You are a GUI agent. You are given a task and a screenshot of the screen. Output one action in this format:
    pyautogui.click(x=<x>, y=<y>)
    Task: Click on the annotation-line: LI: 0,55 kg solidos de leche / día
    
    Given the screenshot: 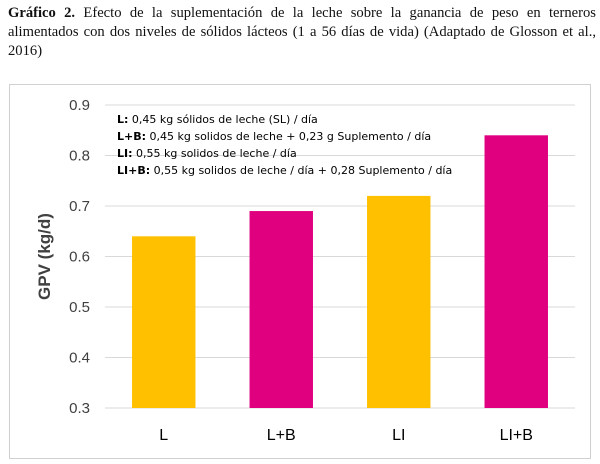 What is the action you would take?
    pyautogui.click(x=207, y=153)
    